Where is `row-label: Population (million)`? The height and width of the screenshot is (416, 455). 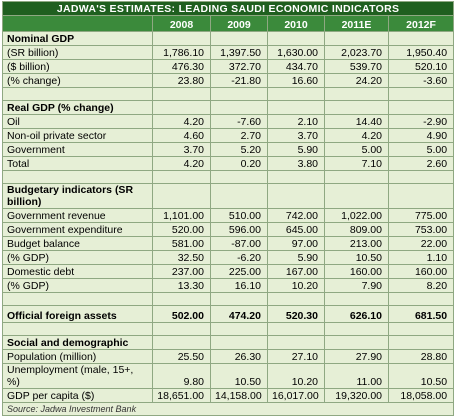 row-label: Population (million) is located at coordinates (77, 356).